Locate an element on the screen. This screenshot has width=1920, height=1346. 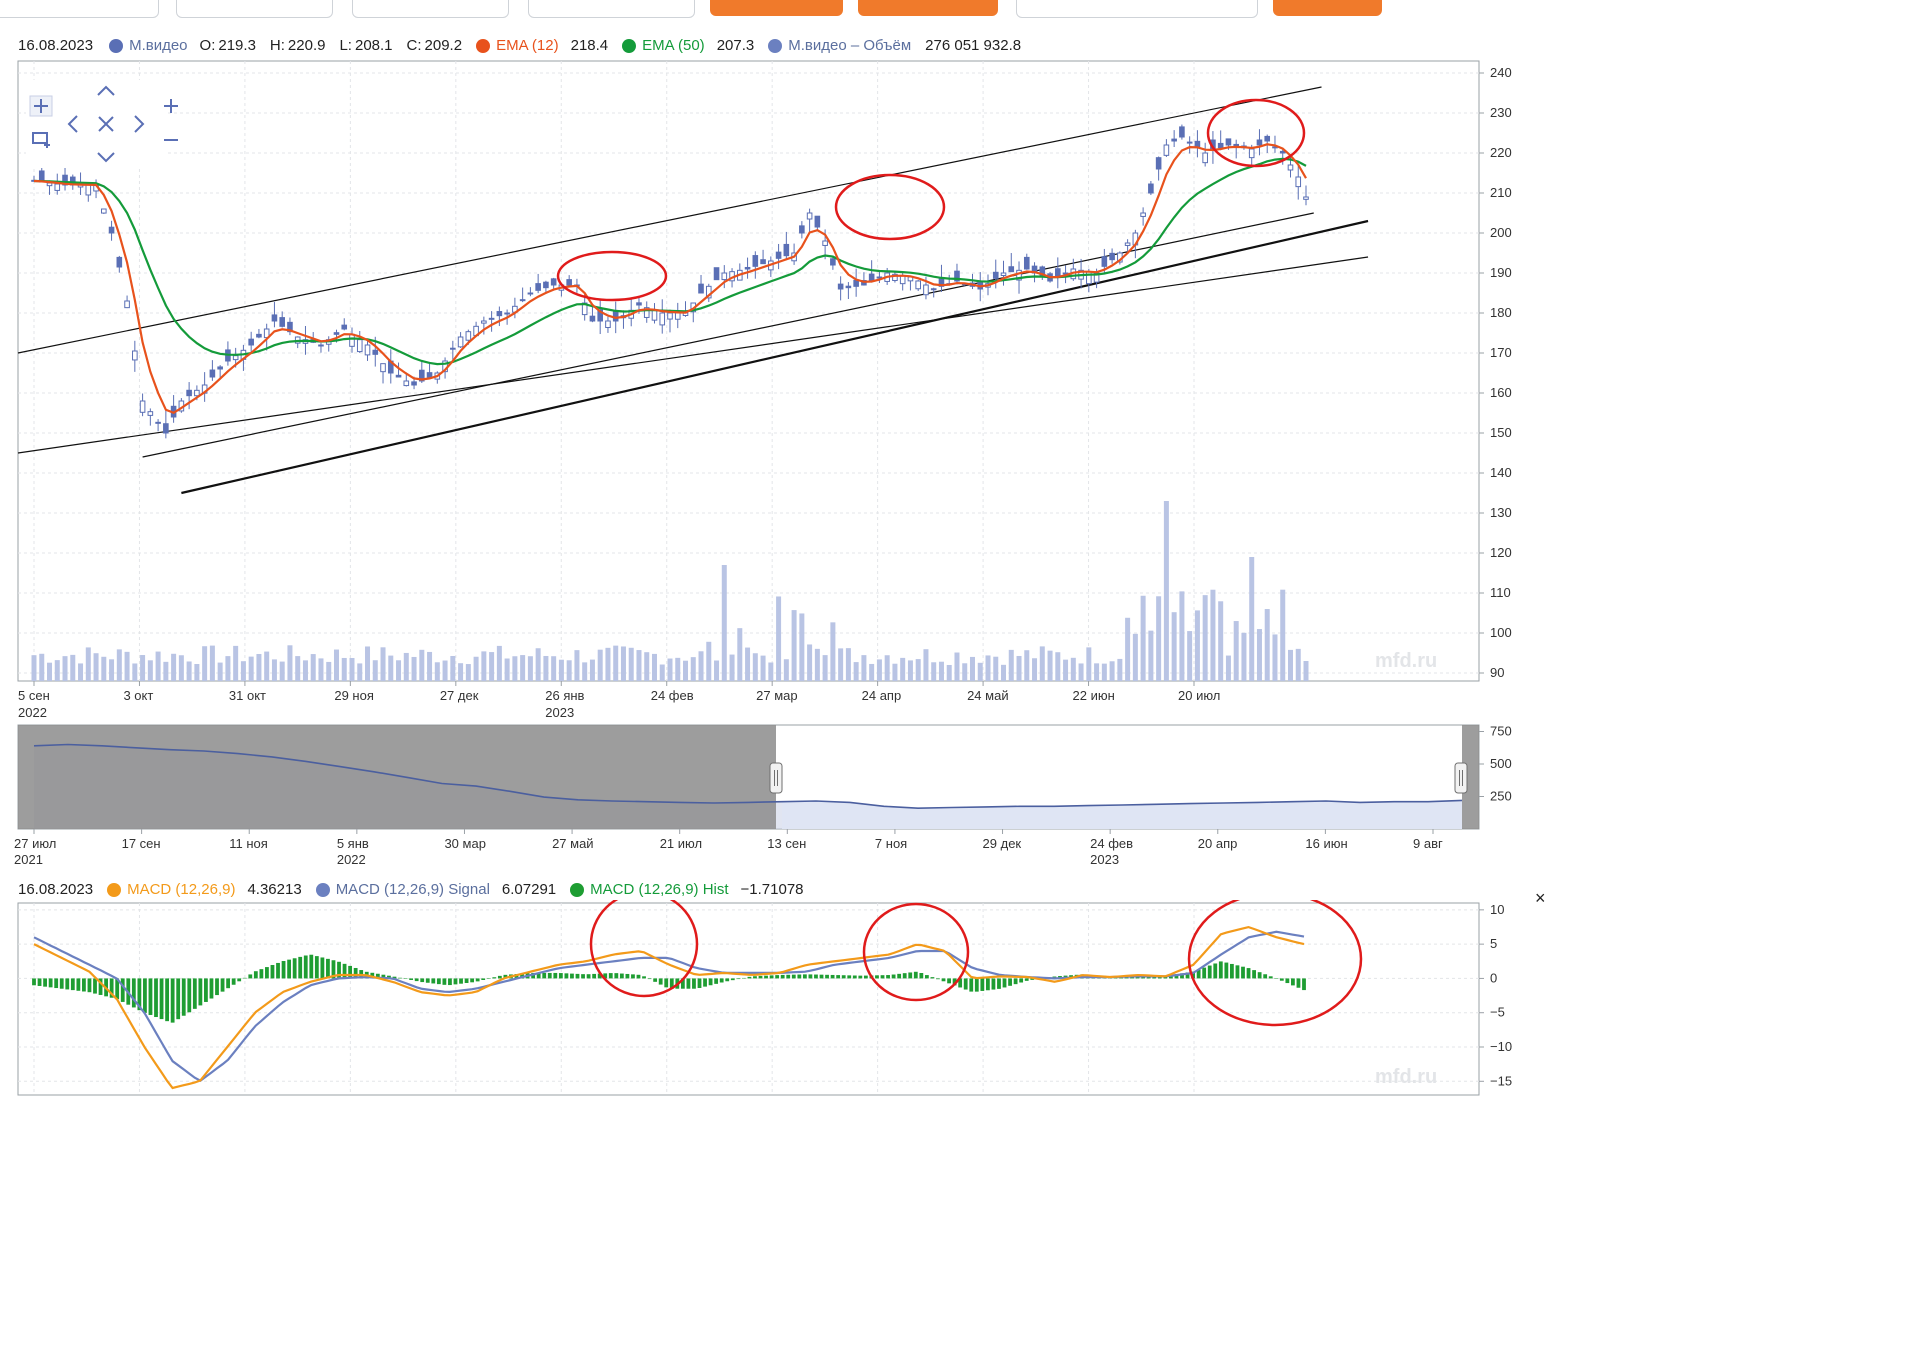
close-label: C: is located at coordinates (414, 45).